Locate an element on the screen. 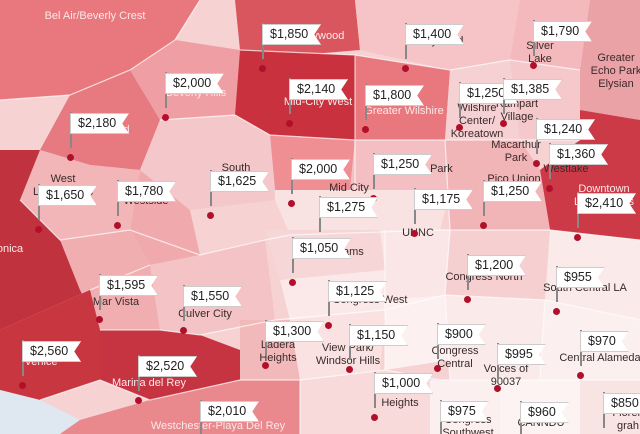 This screenshot has width=640, height=434. neighborhood-label-culver-city: Culver City is located at coordinates (205, 314).